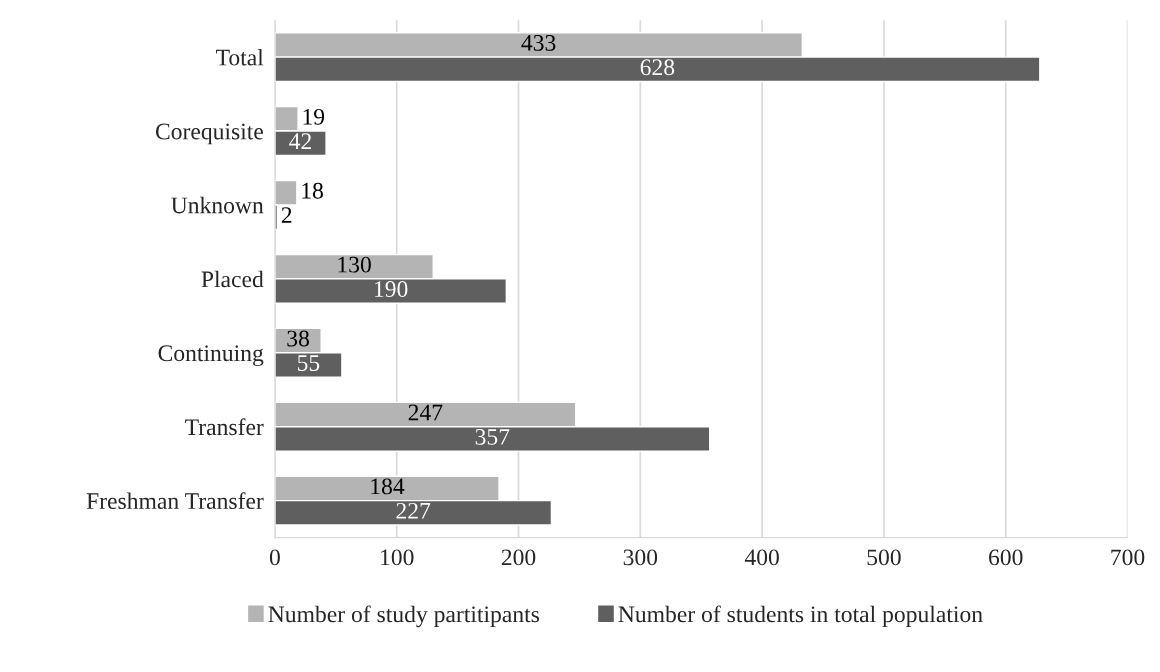  Describe the element at coordinates (354, 264) in the screenshot. I see `data-label: 130` at that location.